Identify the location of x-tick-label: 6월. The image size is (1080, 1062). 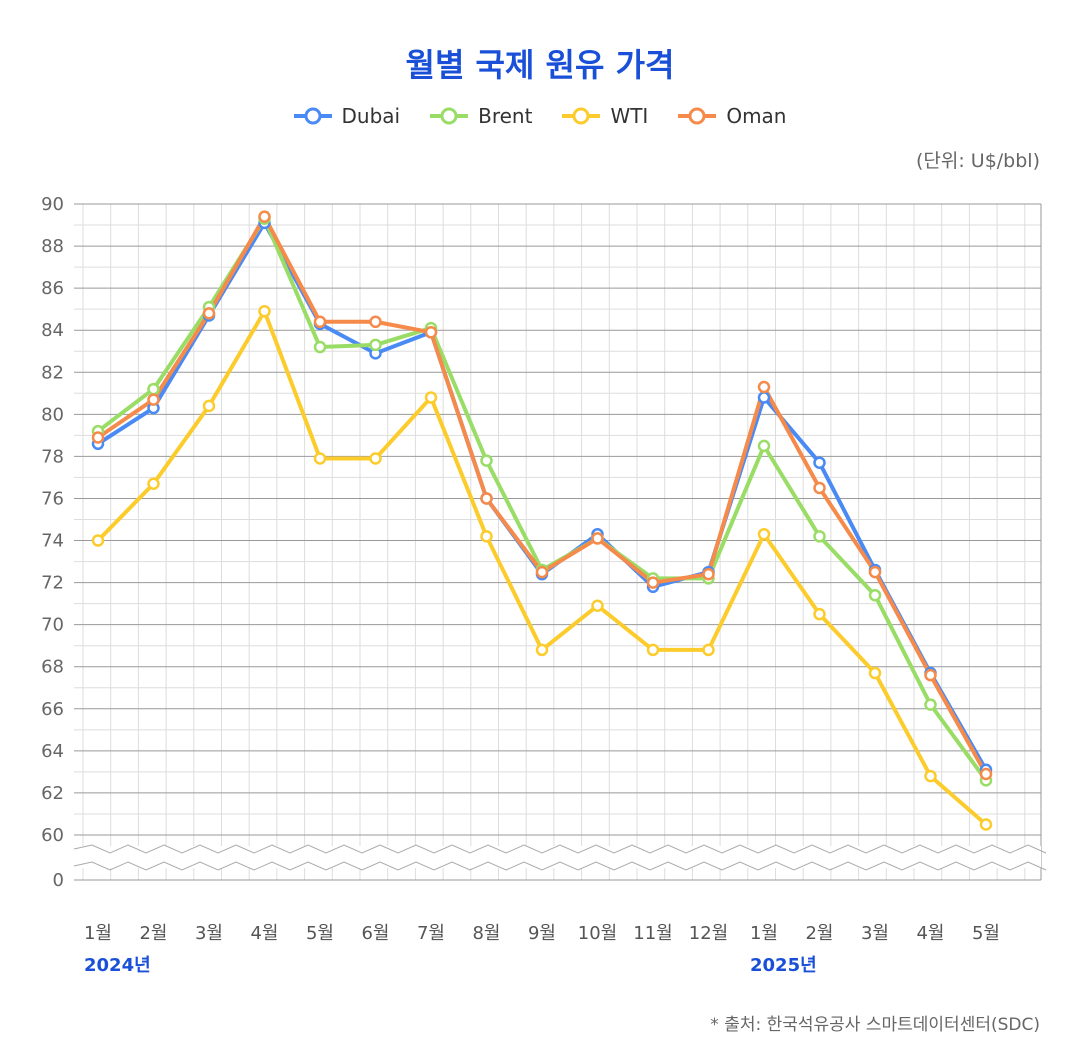
(375, 933).